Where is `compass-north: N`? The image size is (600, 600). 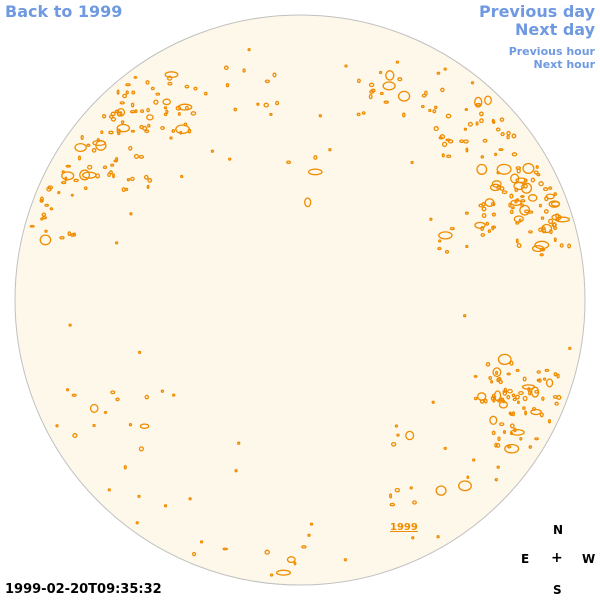
compass-north: N is located at coordinates (558, 530).